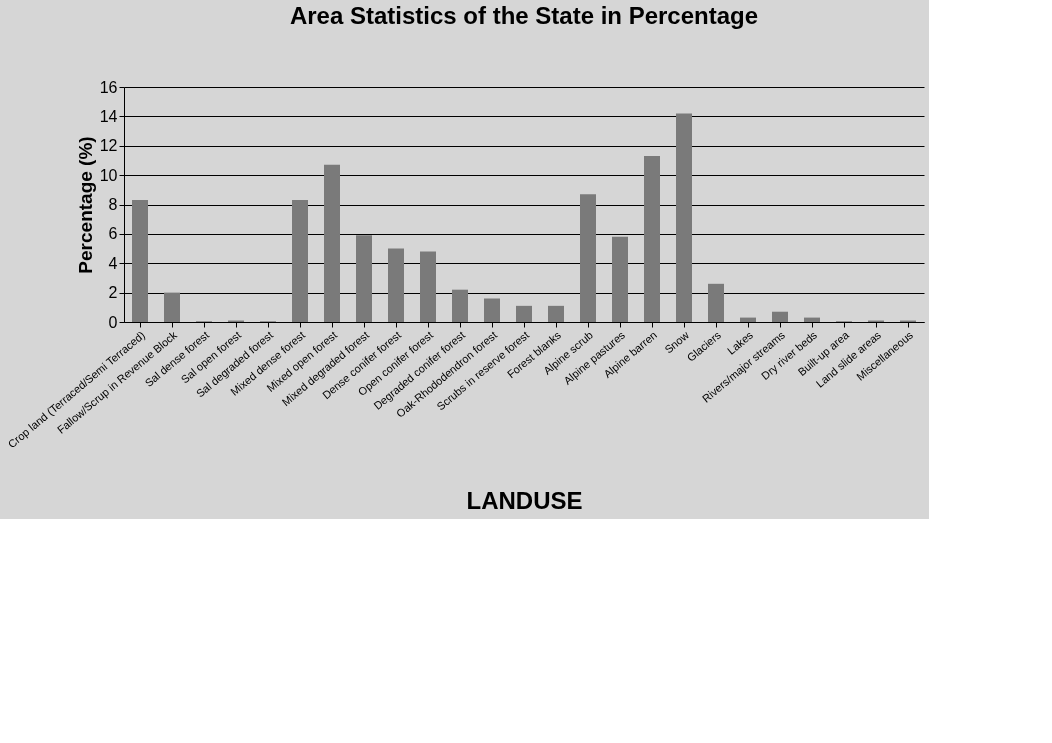 Image resolution: width=1052 pixels, height=743 pixels. Describe the element at coordinates (108, 175) in the screenshot. I see `y-tick-label: 10` at that location.